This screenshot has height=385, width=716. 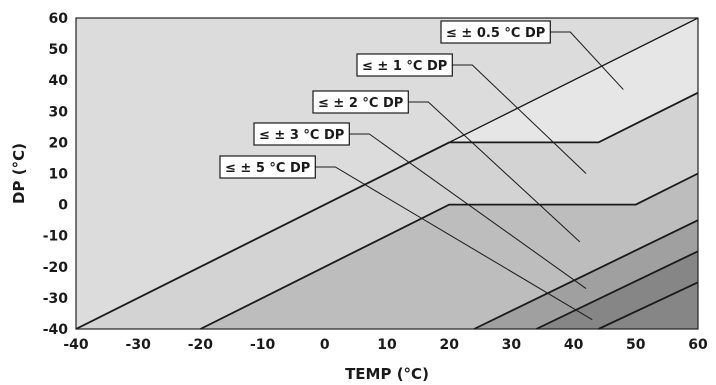 I want to click on x-tick-label: -20, so click(x=201, y=345).